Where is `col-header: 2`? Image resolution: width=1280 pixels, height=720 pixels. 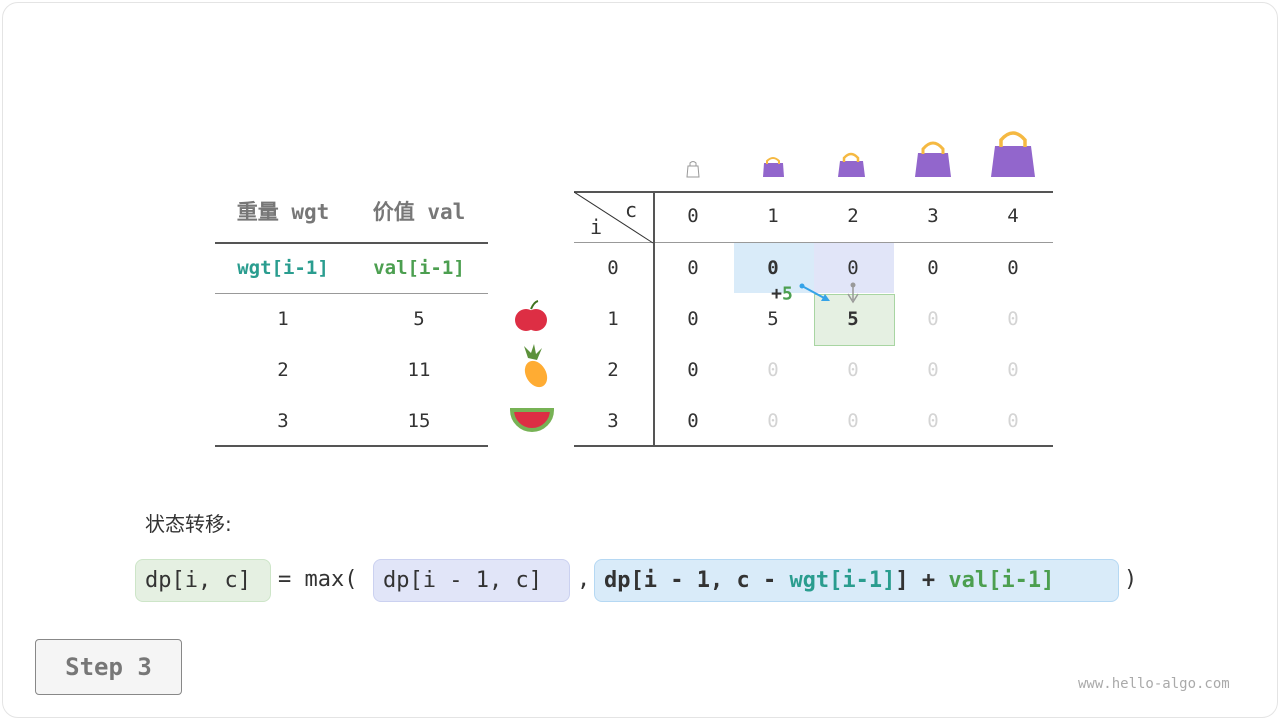
col-header: 2 is located at coordinates (853, 216).